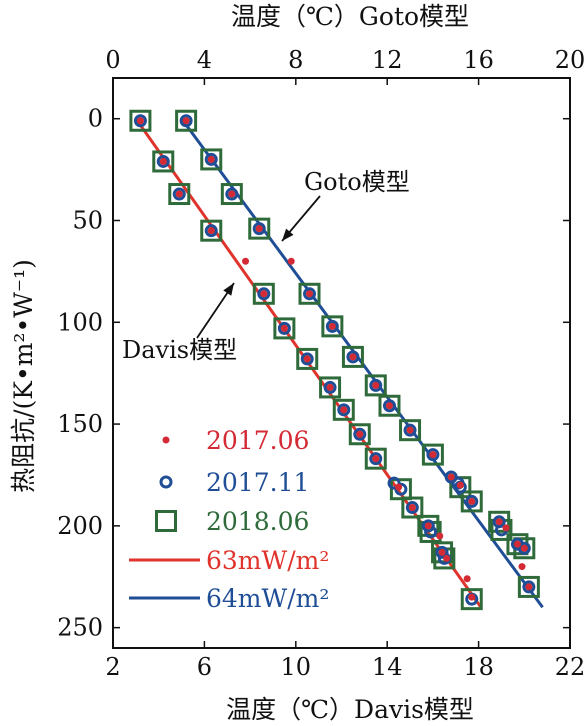 This screenshot has height=726, width=584. I want to click on bottom-axis-tick-label: 2, so click(112, 667).